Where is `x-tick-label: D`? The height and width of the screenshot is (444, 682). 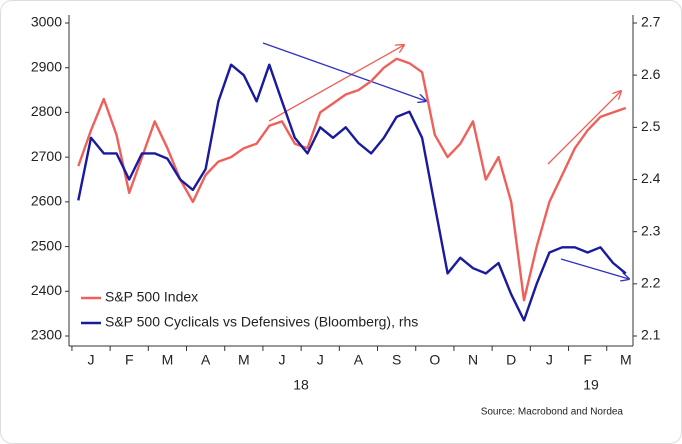 x-tick-label: D is located at coordinates (511, 360).